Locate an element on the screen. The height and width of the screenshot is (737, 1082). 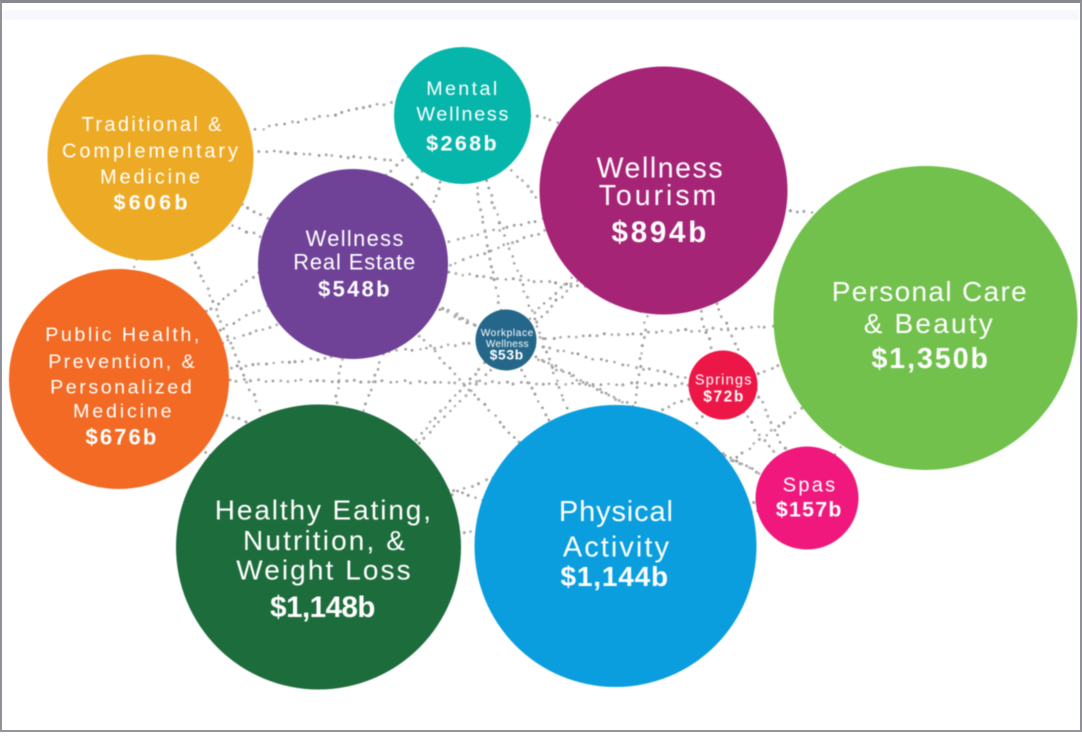
svg-text: $268b is located at coordinates (461, 144).